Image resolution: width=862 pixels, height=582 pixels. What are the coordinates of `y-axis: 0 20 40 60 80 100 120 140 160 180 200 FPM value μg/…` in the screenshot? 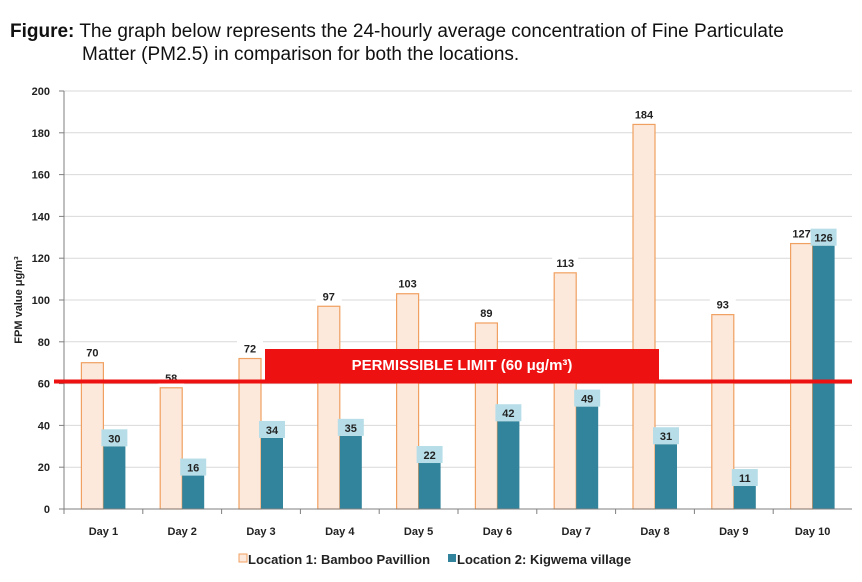 It's located at (39, 301).